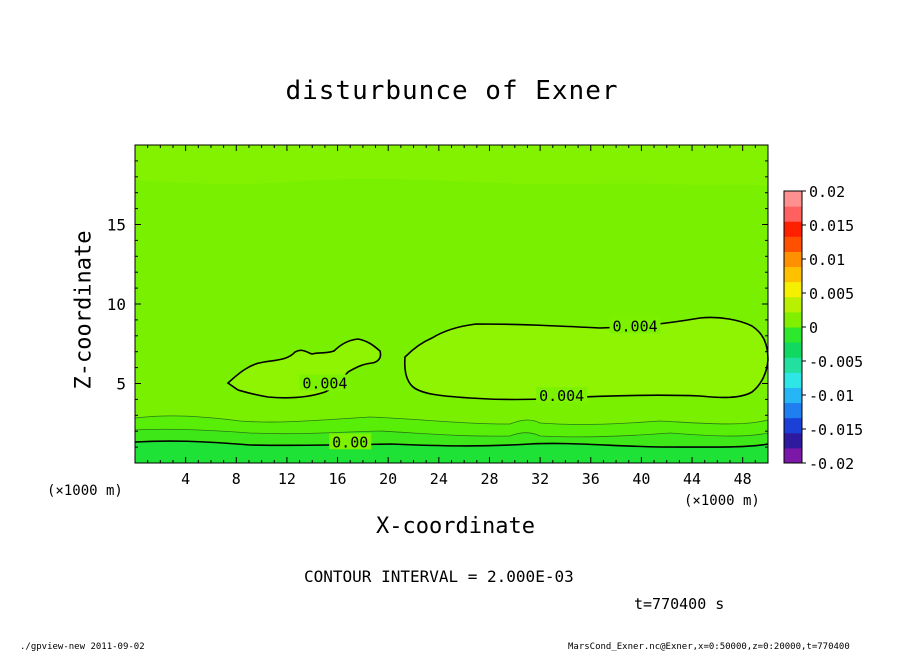 The width and height of the screenshot is (904, 654). What do you see at coordinates (116, 304) in the screenshot?
I see `y-tick-label: 10` at bounding box center [116, 304].